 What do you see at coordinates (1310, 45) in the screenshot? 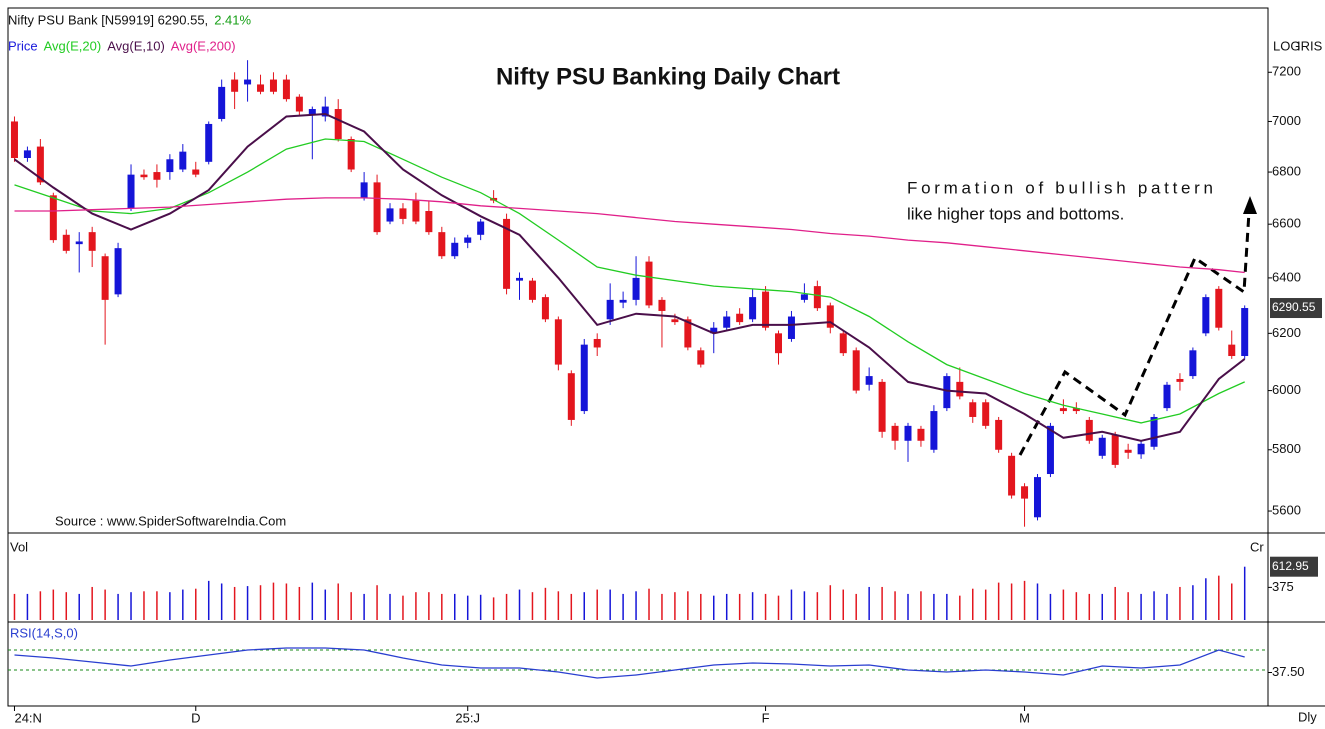
I see `scale-label: IRIS` at bounding box center [1310, 45].